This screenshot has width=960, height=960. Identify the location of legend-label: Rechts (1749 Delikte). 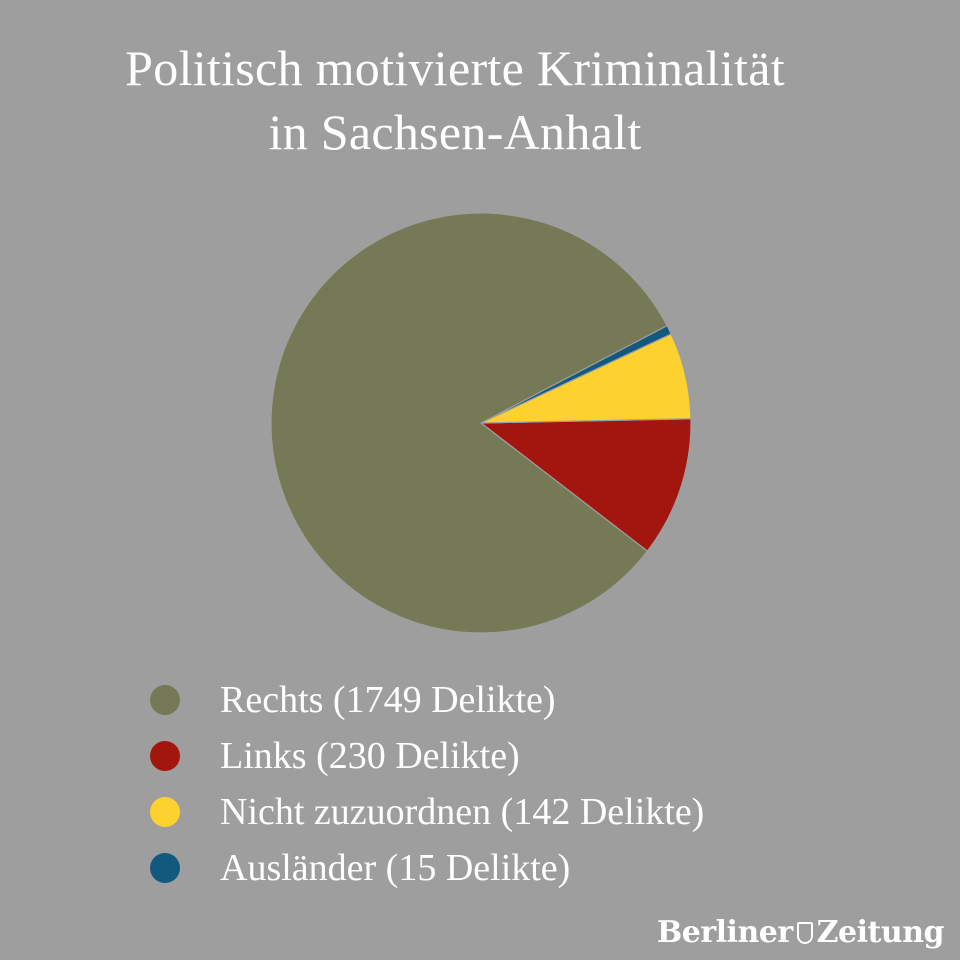
(388, 700).